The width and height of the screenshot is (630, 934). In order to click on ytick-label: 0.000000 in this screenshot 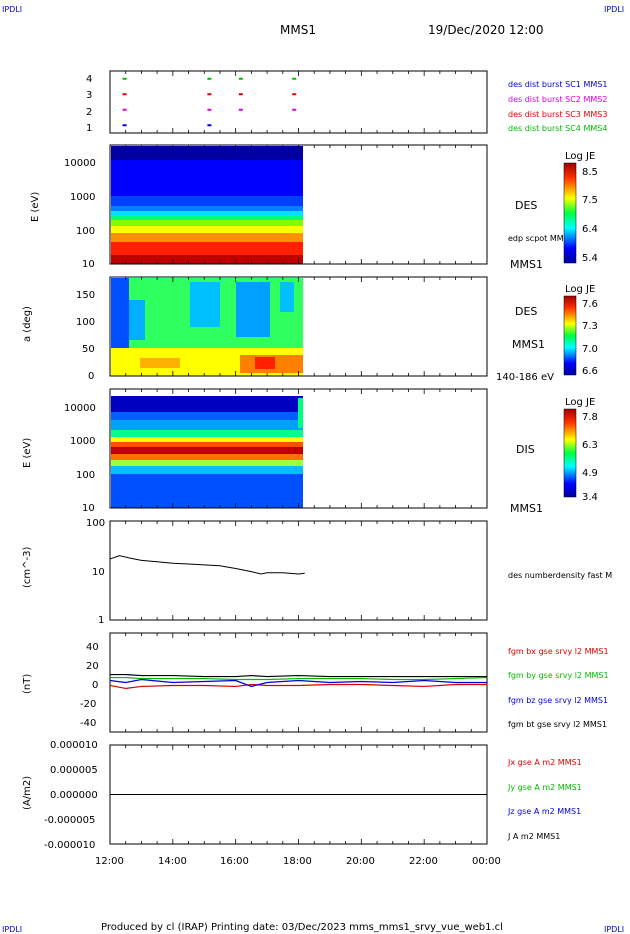, I will do `click(74, 795)`.